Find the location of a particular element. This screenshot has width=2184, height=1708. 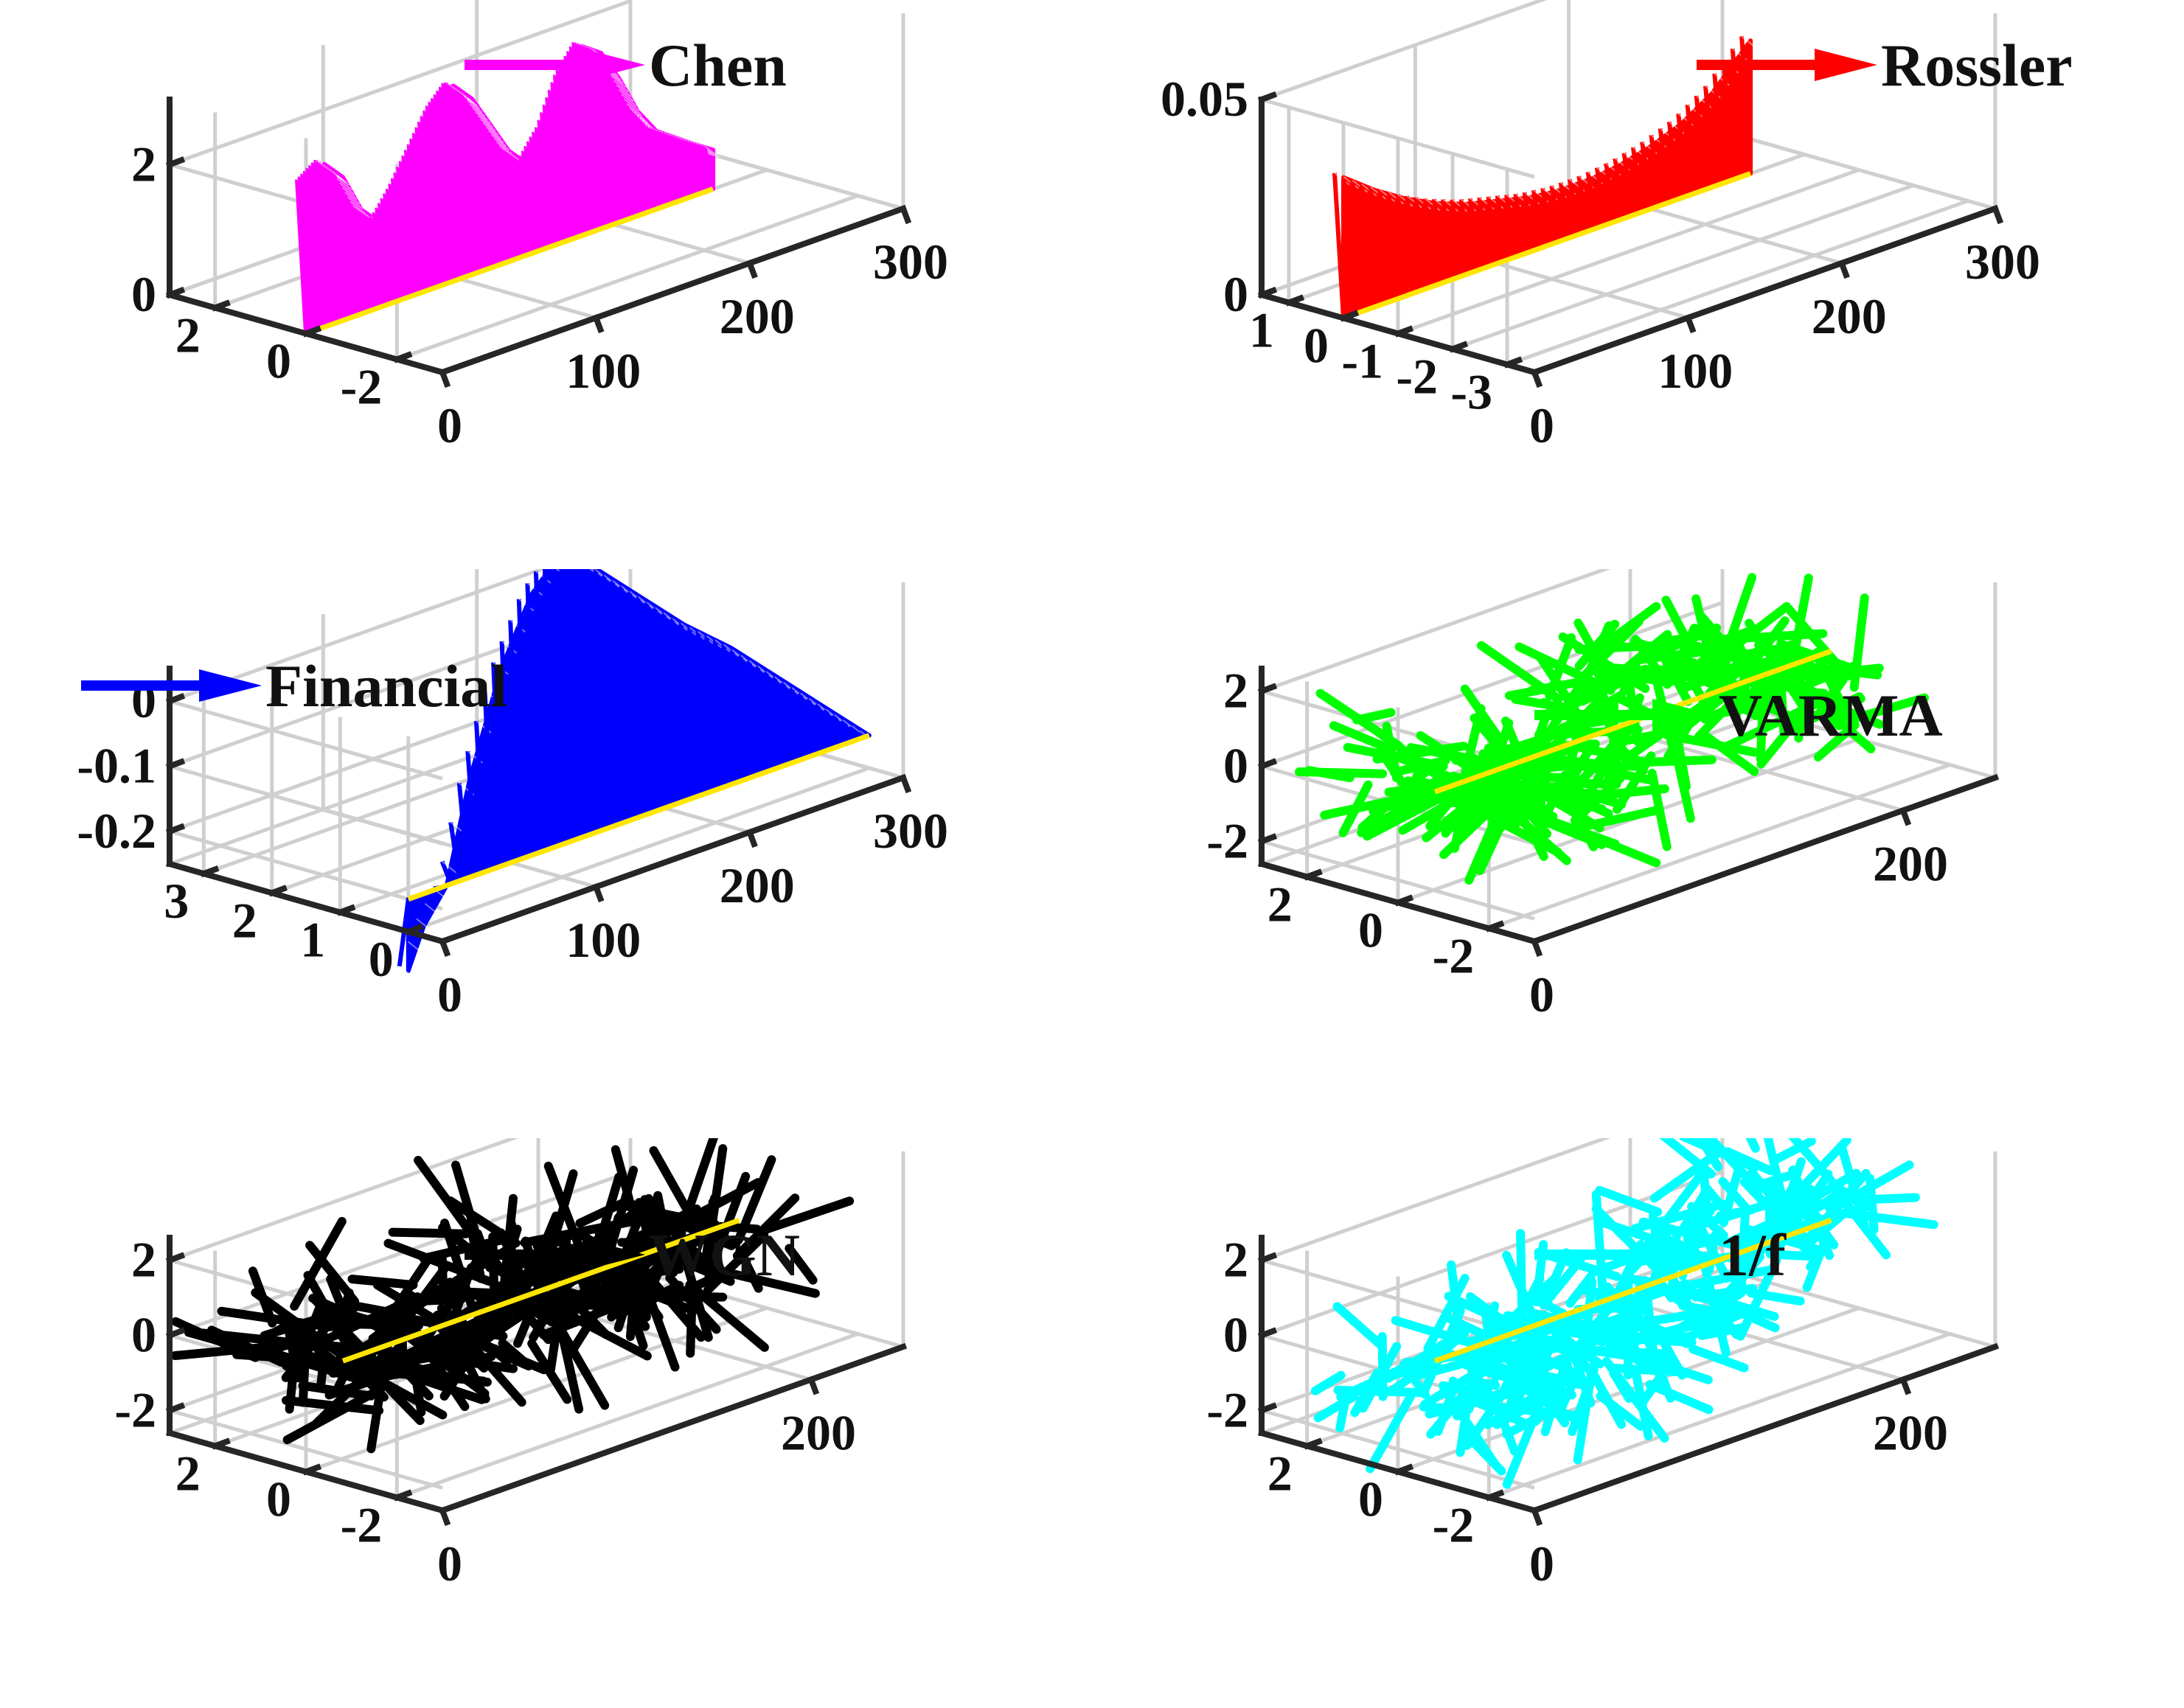

wgn-x-tick-label: 0 is located at coordinates (449, 1564).